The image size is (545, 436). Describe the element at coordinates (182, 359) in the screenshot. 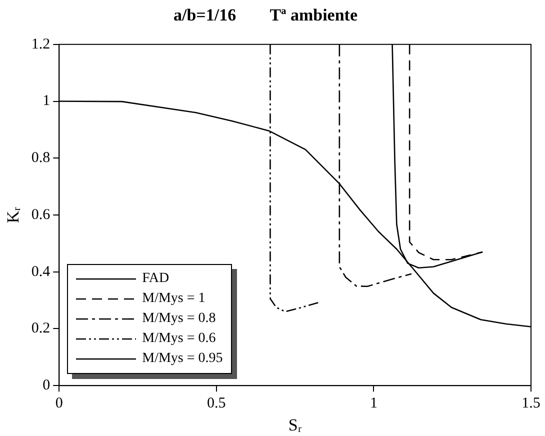

I see `legend-label: M/Mys = 0.95` at that location.